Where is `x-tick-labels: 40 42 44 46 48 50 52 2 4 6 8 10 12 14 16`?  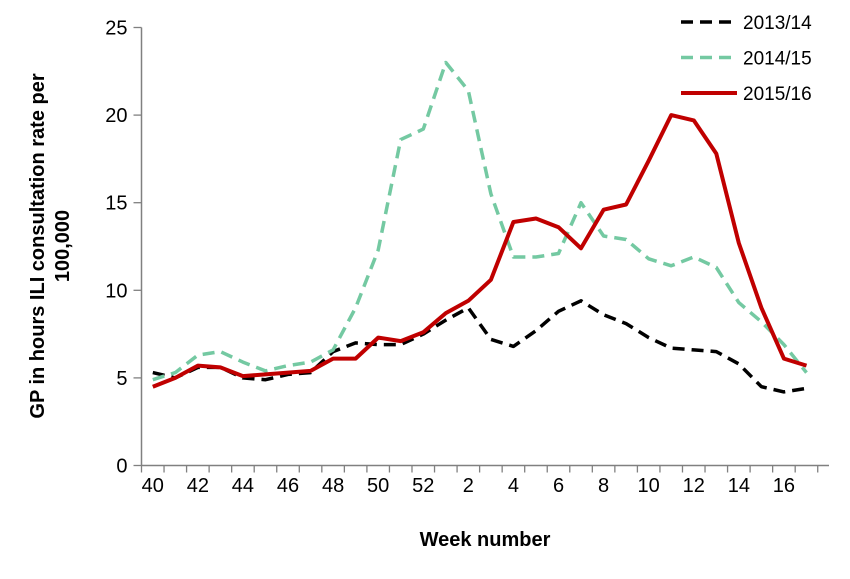
x-tick-labels: 40 42 44 46 48 50 52 2 4 6 8 10 12 14 16 is located at coordinates (468, 486).